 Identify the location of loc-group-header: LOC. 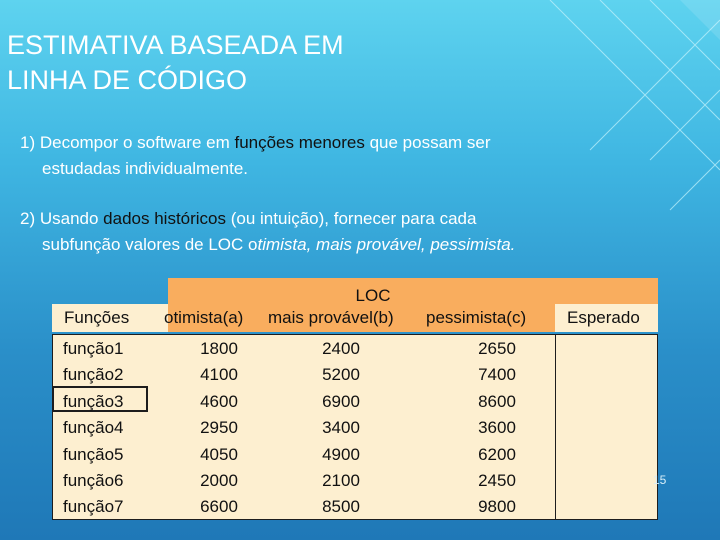
(373, 295).